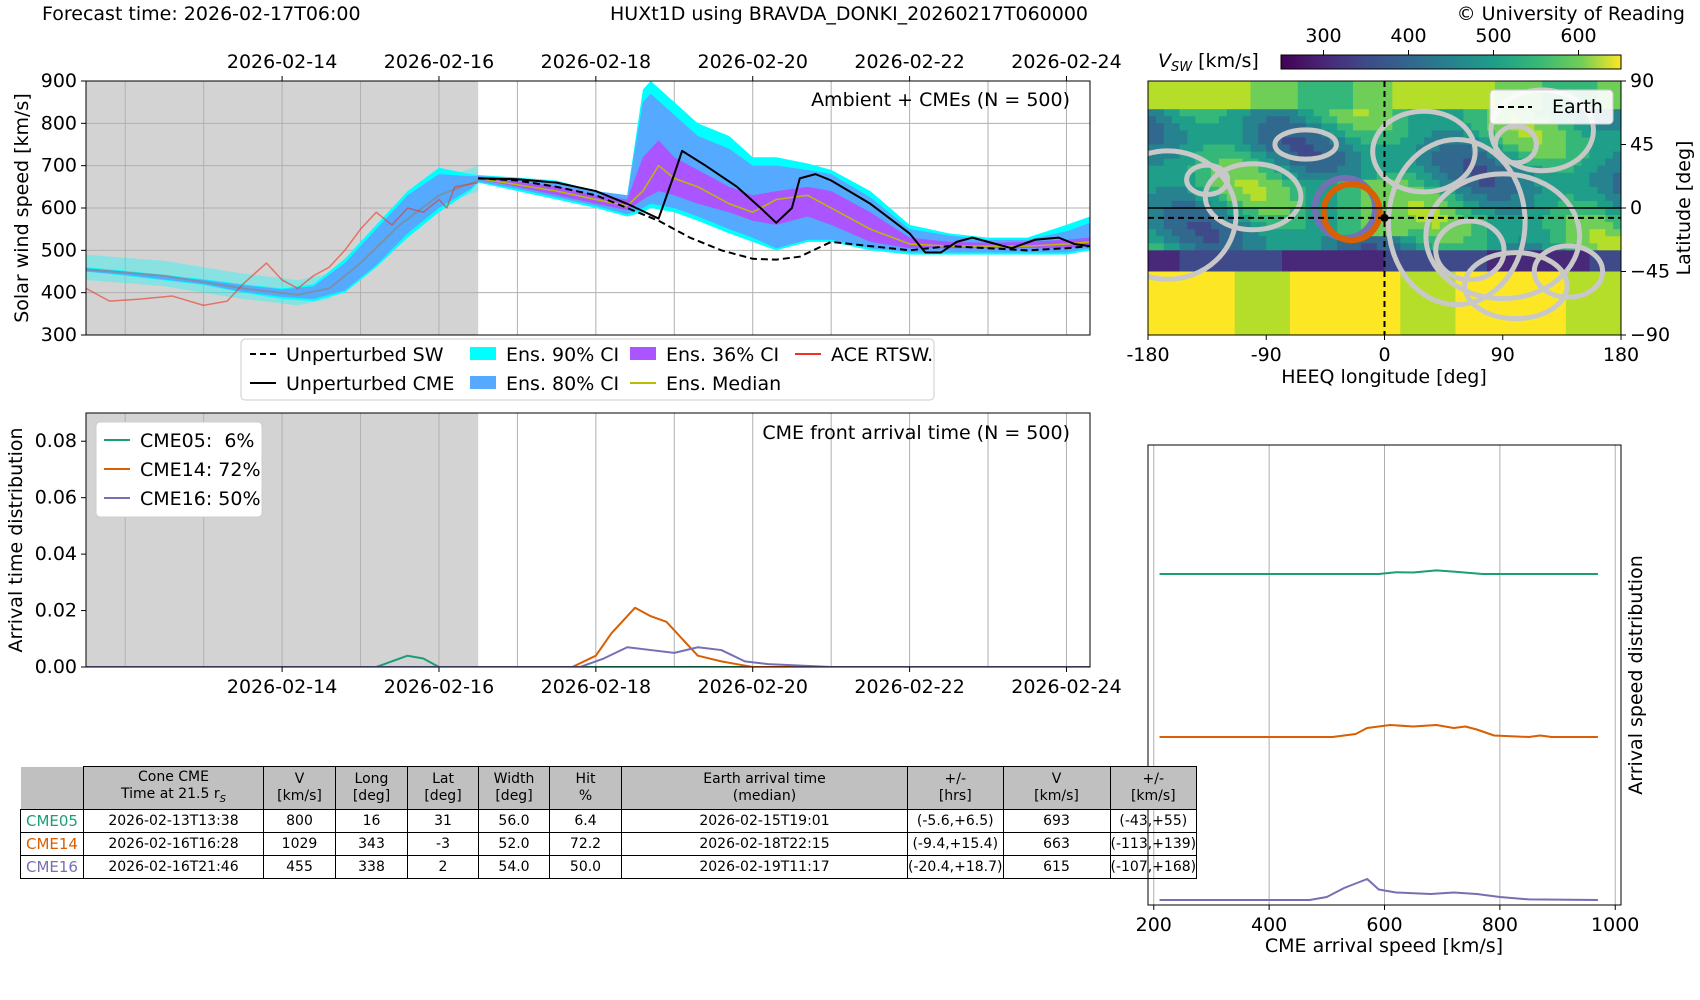 The width and height of the screenshot is (1700, 1000). What do you see at coordinates (587, 369) in the screenshot?
I see `speed-legend-box` at bounding box center [587, 369].